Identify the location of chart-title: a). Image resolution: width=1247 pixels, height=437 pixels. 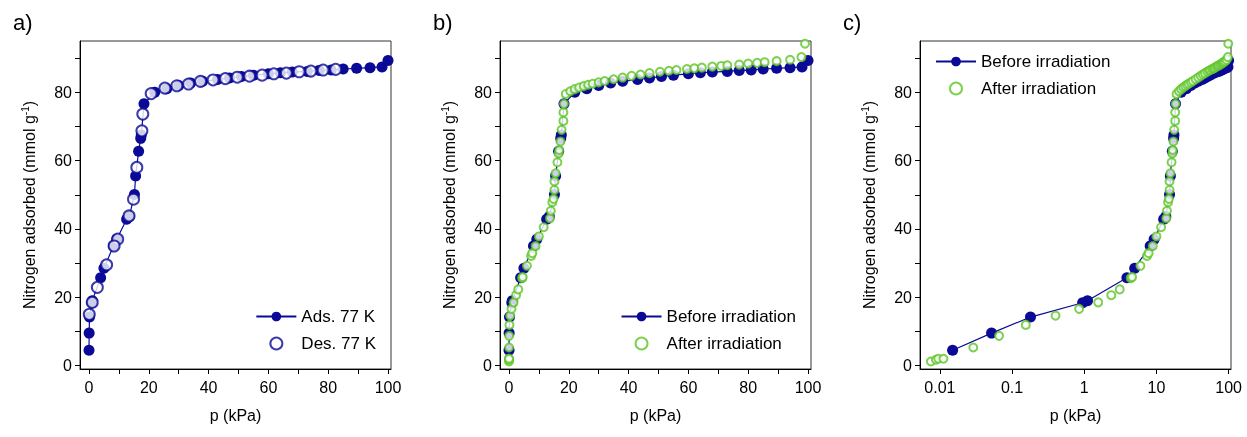
(23, 22).